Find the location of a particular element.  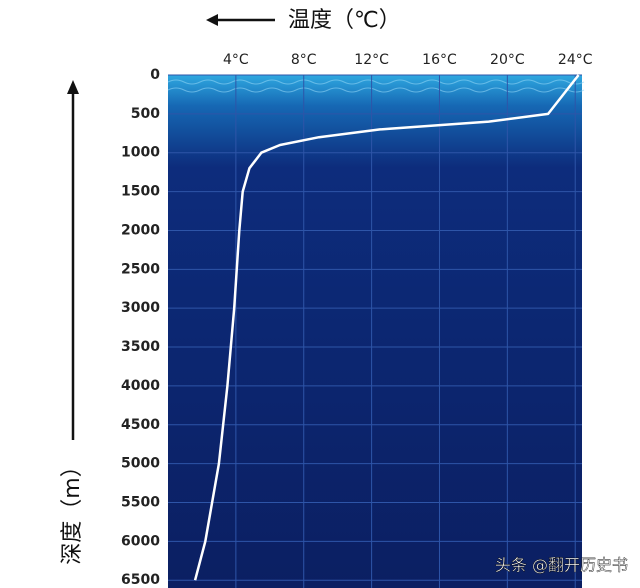

y-tick-label: 1500 is located at coordinates (140, 192).